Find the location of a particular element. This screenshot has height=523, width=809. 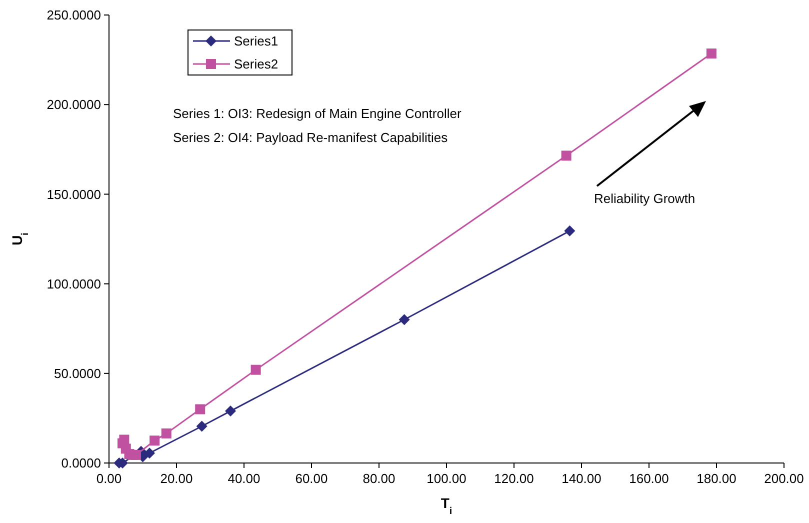

x-tick-label: 20.00 is located at coordinates (176, 478).